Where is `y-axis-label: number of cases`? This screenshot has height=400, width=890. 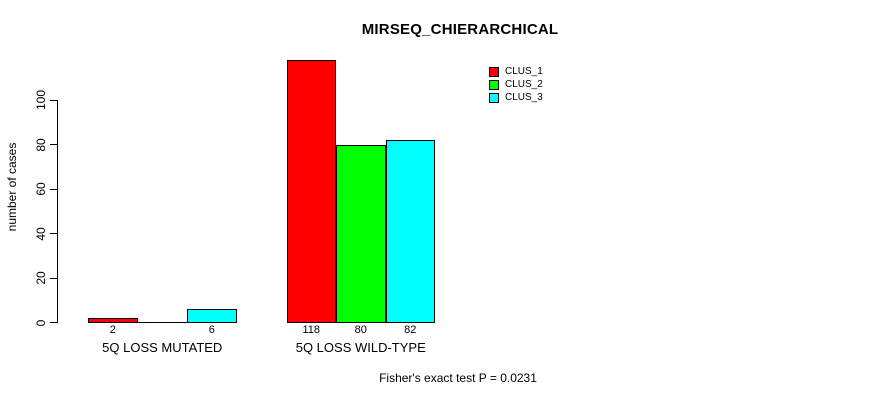
y-axis-label: number of cases is located at coordinates (12, 187).